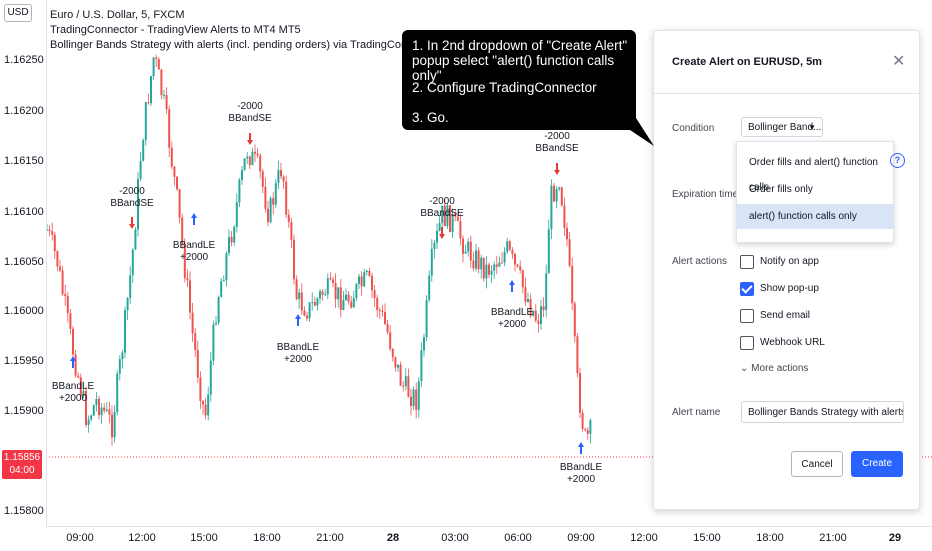 The width and height of the screenshot is (932, 551). I want to click on date-tick: 28, so click(393, 538).